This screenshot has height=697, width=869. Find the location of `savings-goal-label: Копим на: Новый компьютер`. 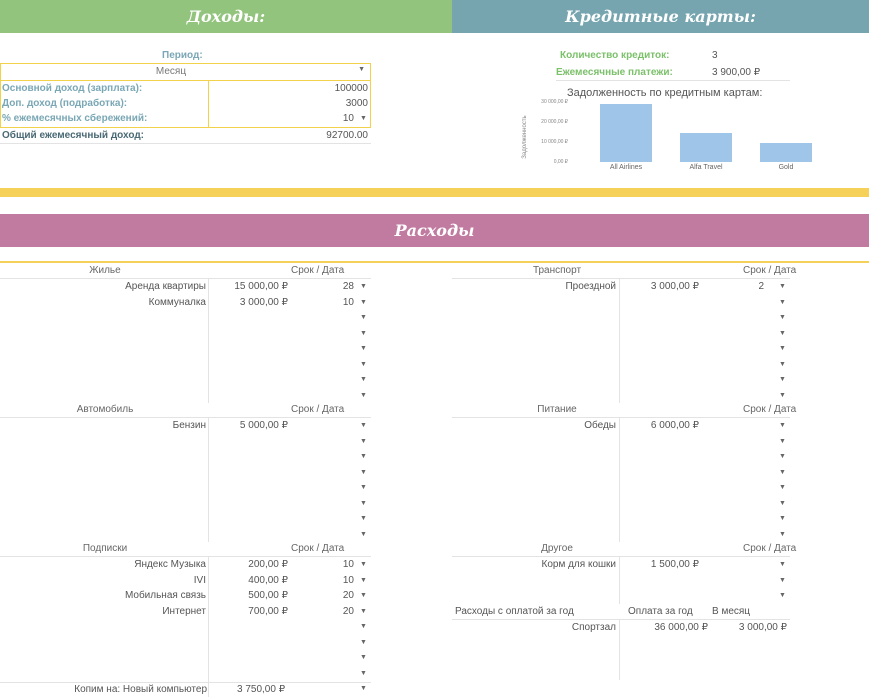

savings-goal-label: Копим на: Новый компьютер is located at coordinates (140, 689).